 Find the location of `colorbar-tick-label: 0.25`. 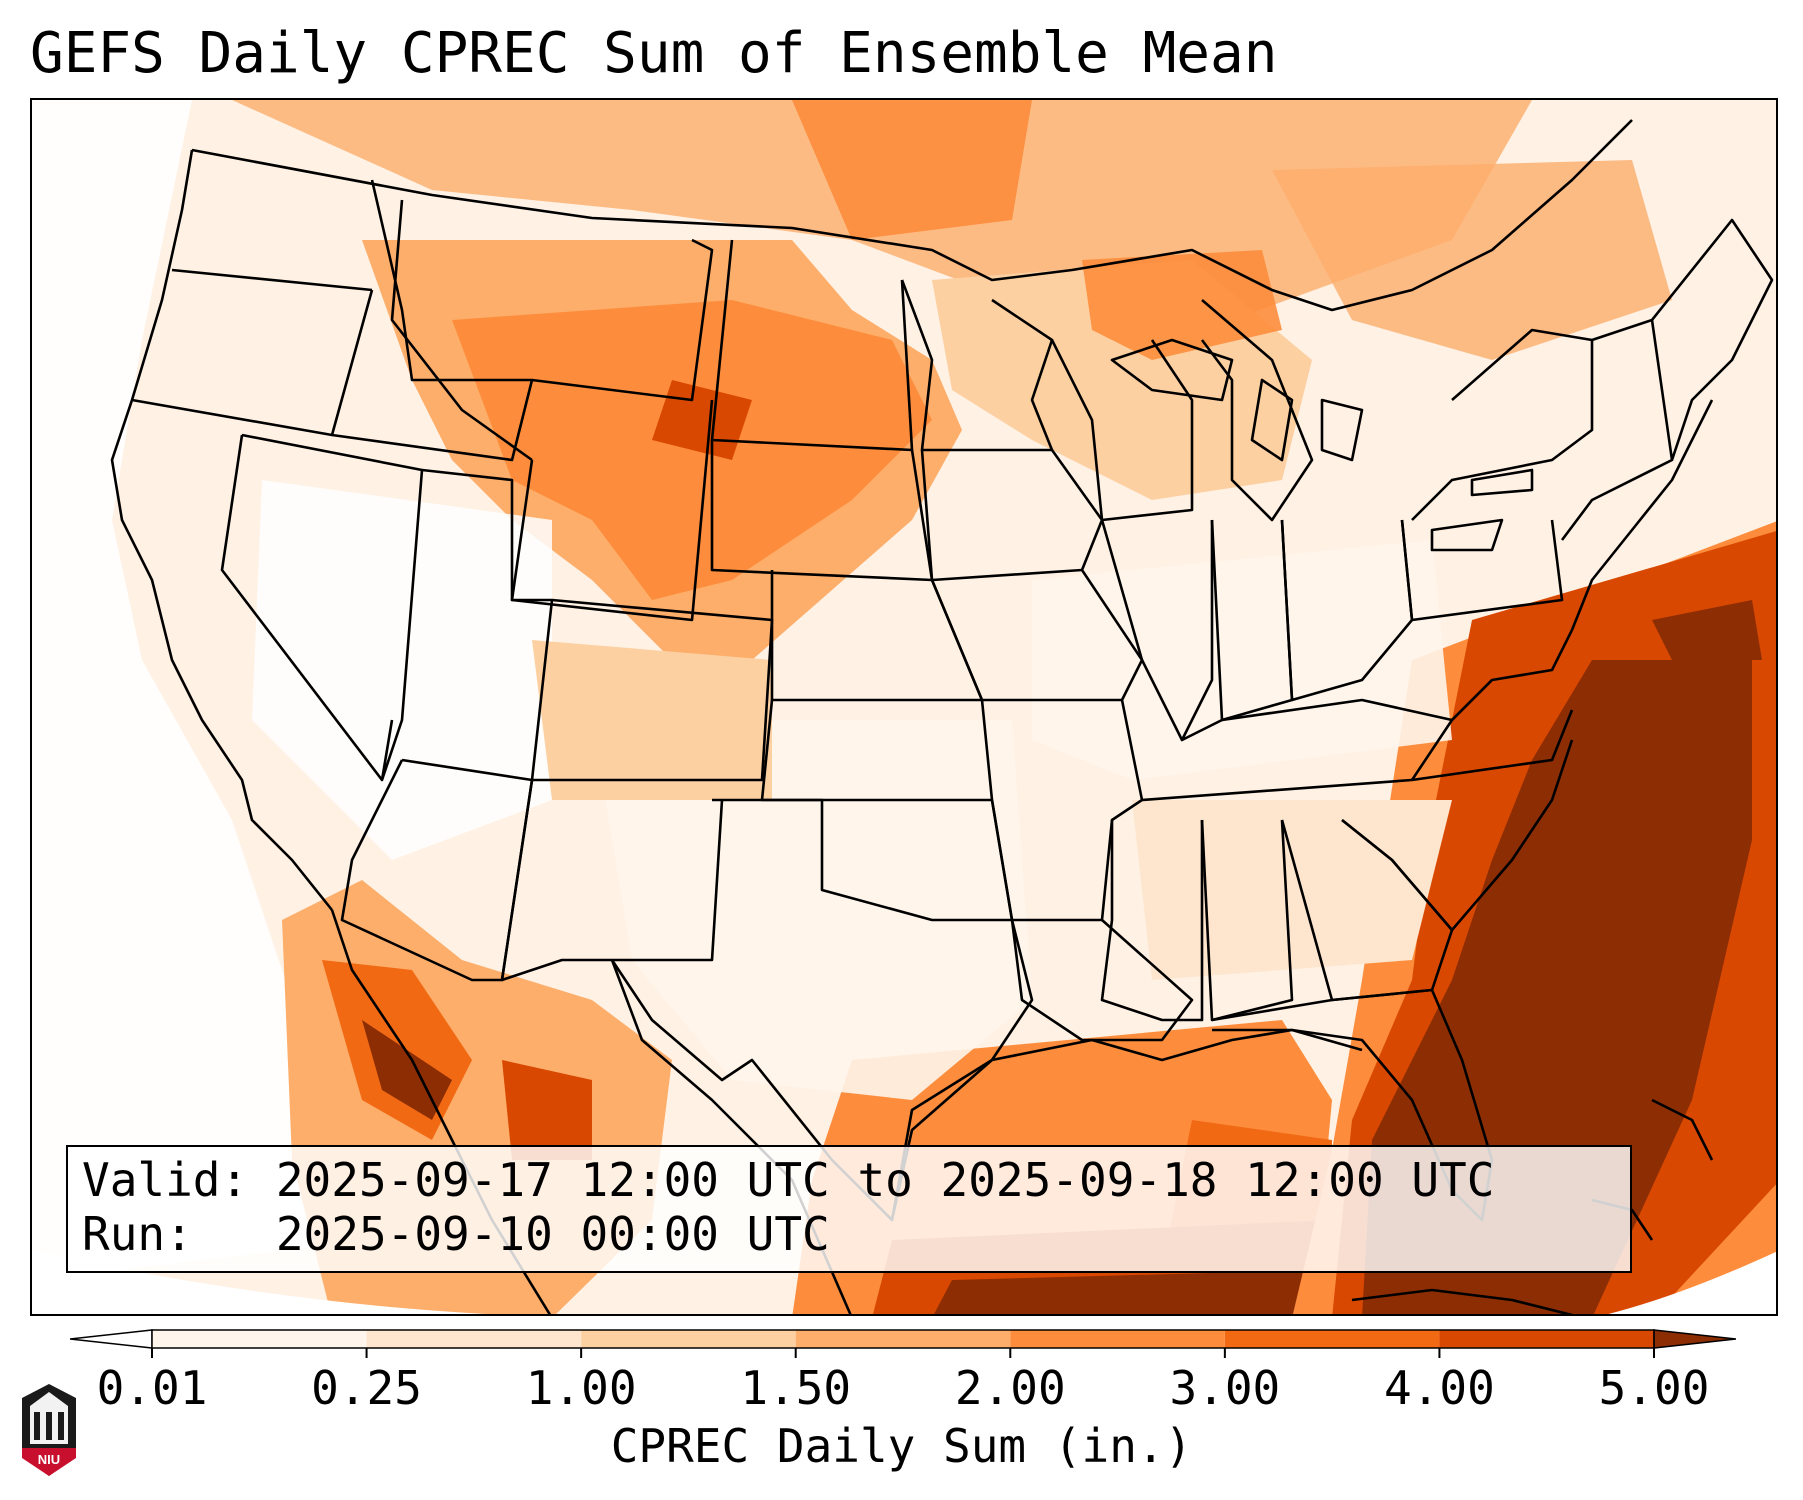

colorbar-tick-label: 0.25 is located at coordinates (366, 1388).